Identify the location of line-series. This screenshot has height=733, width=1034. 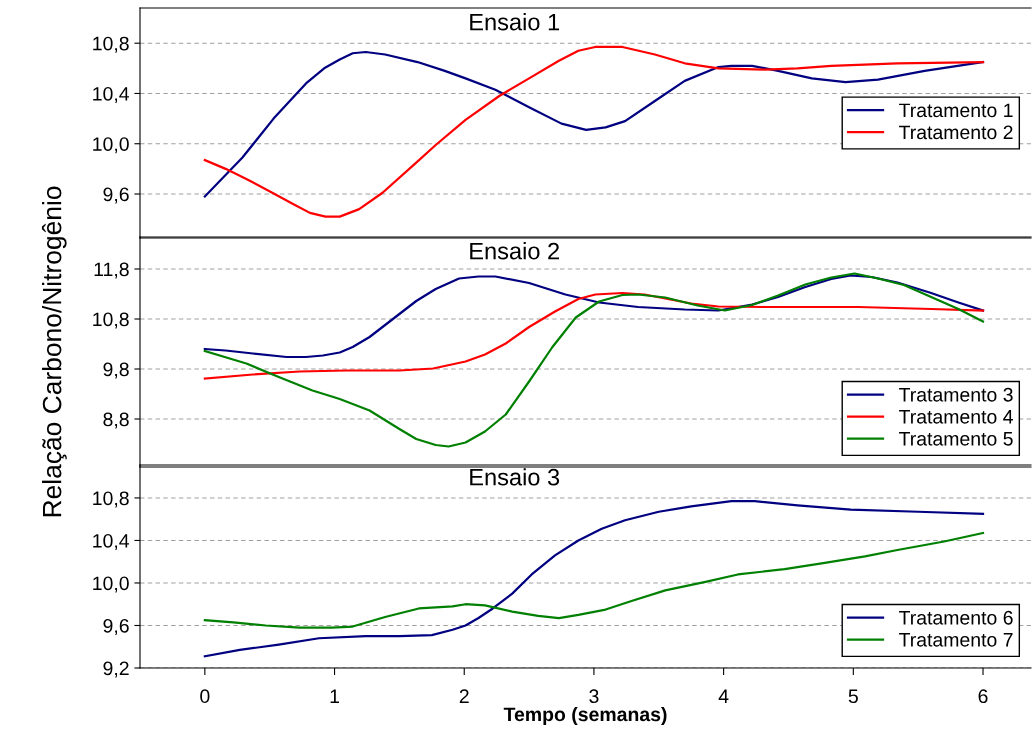
(594, 335).